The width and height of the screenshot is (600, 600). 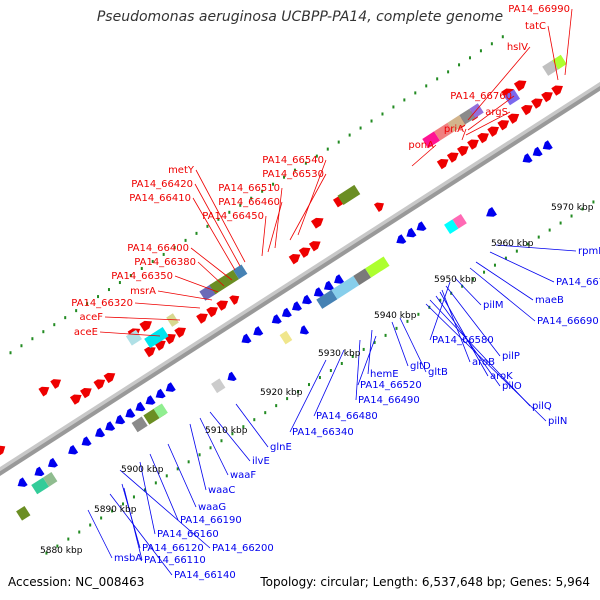 What do you see at coordinates (323, 432) in the screenshot?
I see `gene-label: PA14_66340` at bounding box center [323, 432].